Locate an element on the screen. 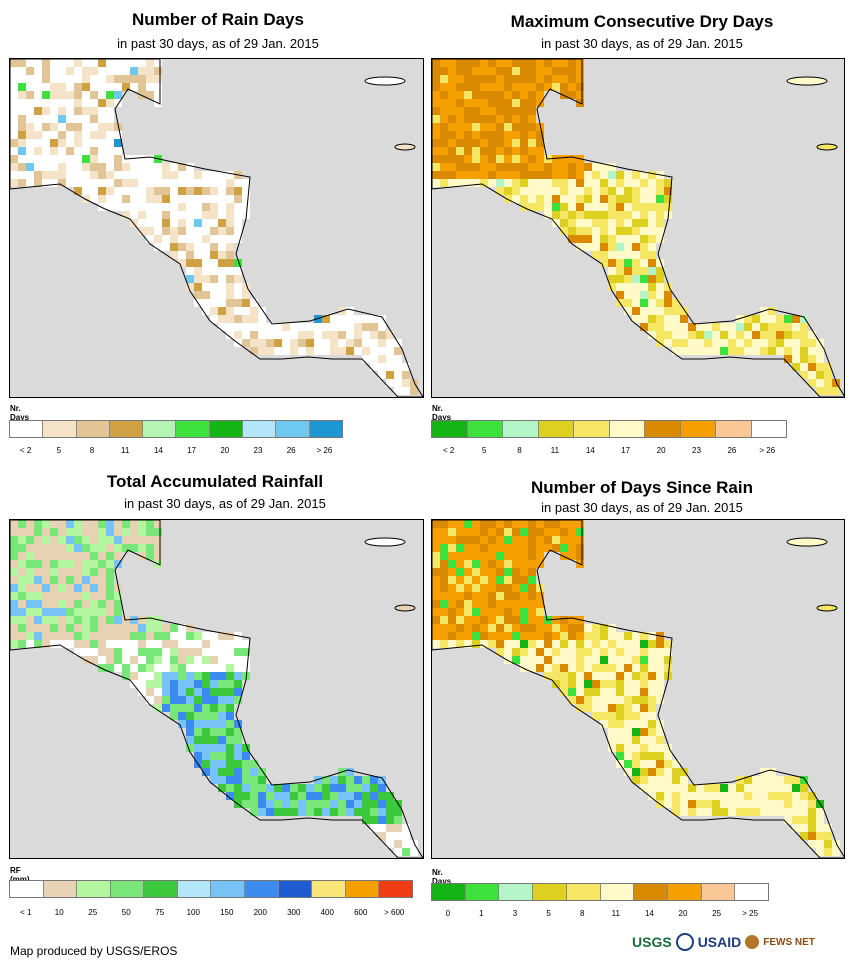  agency-logos: USGS USAID FEWS NET is located at coordinates (723, 942).